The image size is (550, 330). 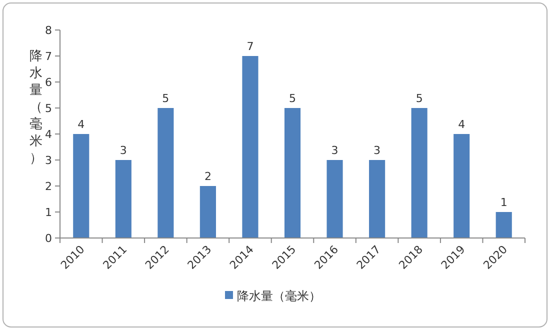 What do you see at coordinates (48, 82) in the screenshot?
I see `y-tick-label: 6` at bounding box center [48, 82].